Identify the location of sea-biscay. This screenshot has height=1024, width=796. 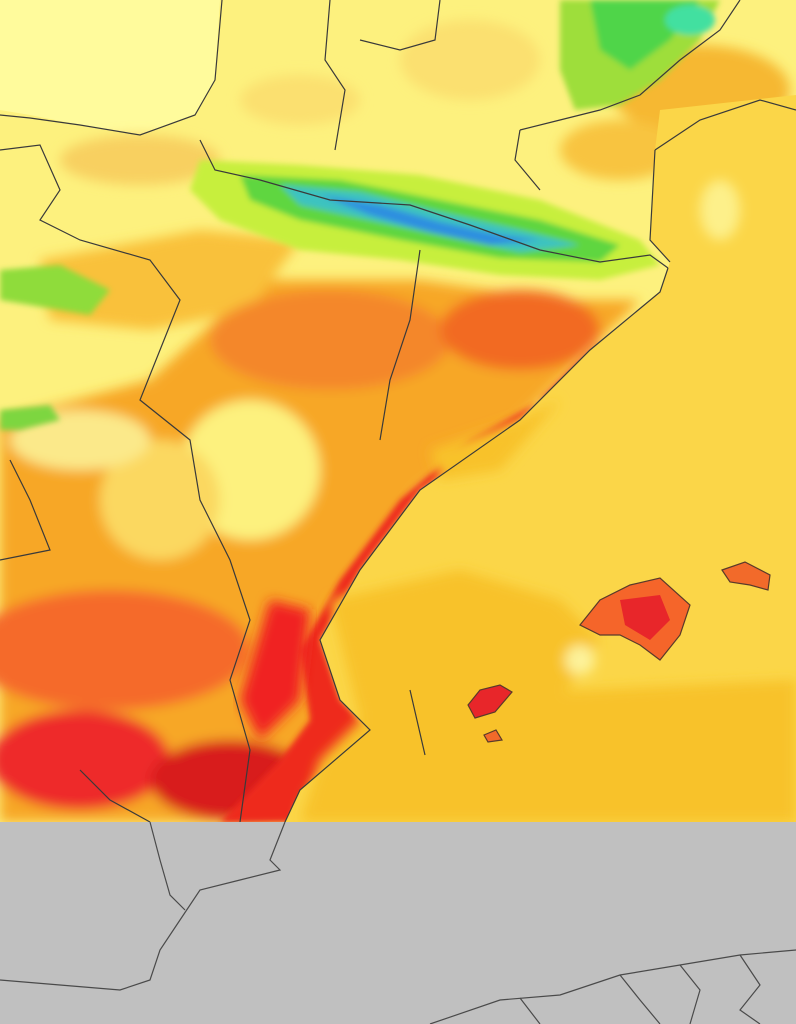
(110, 67).